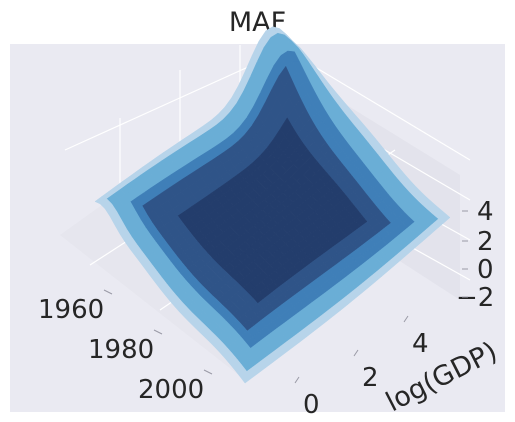 The width and height of the screenshot is (515, 422). I want to click on z-tick-label: 4, so click(485, 212).